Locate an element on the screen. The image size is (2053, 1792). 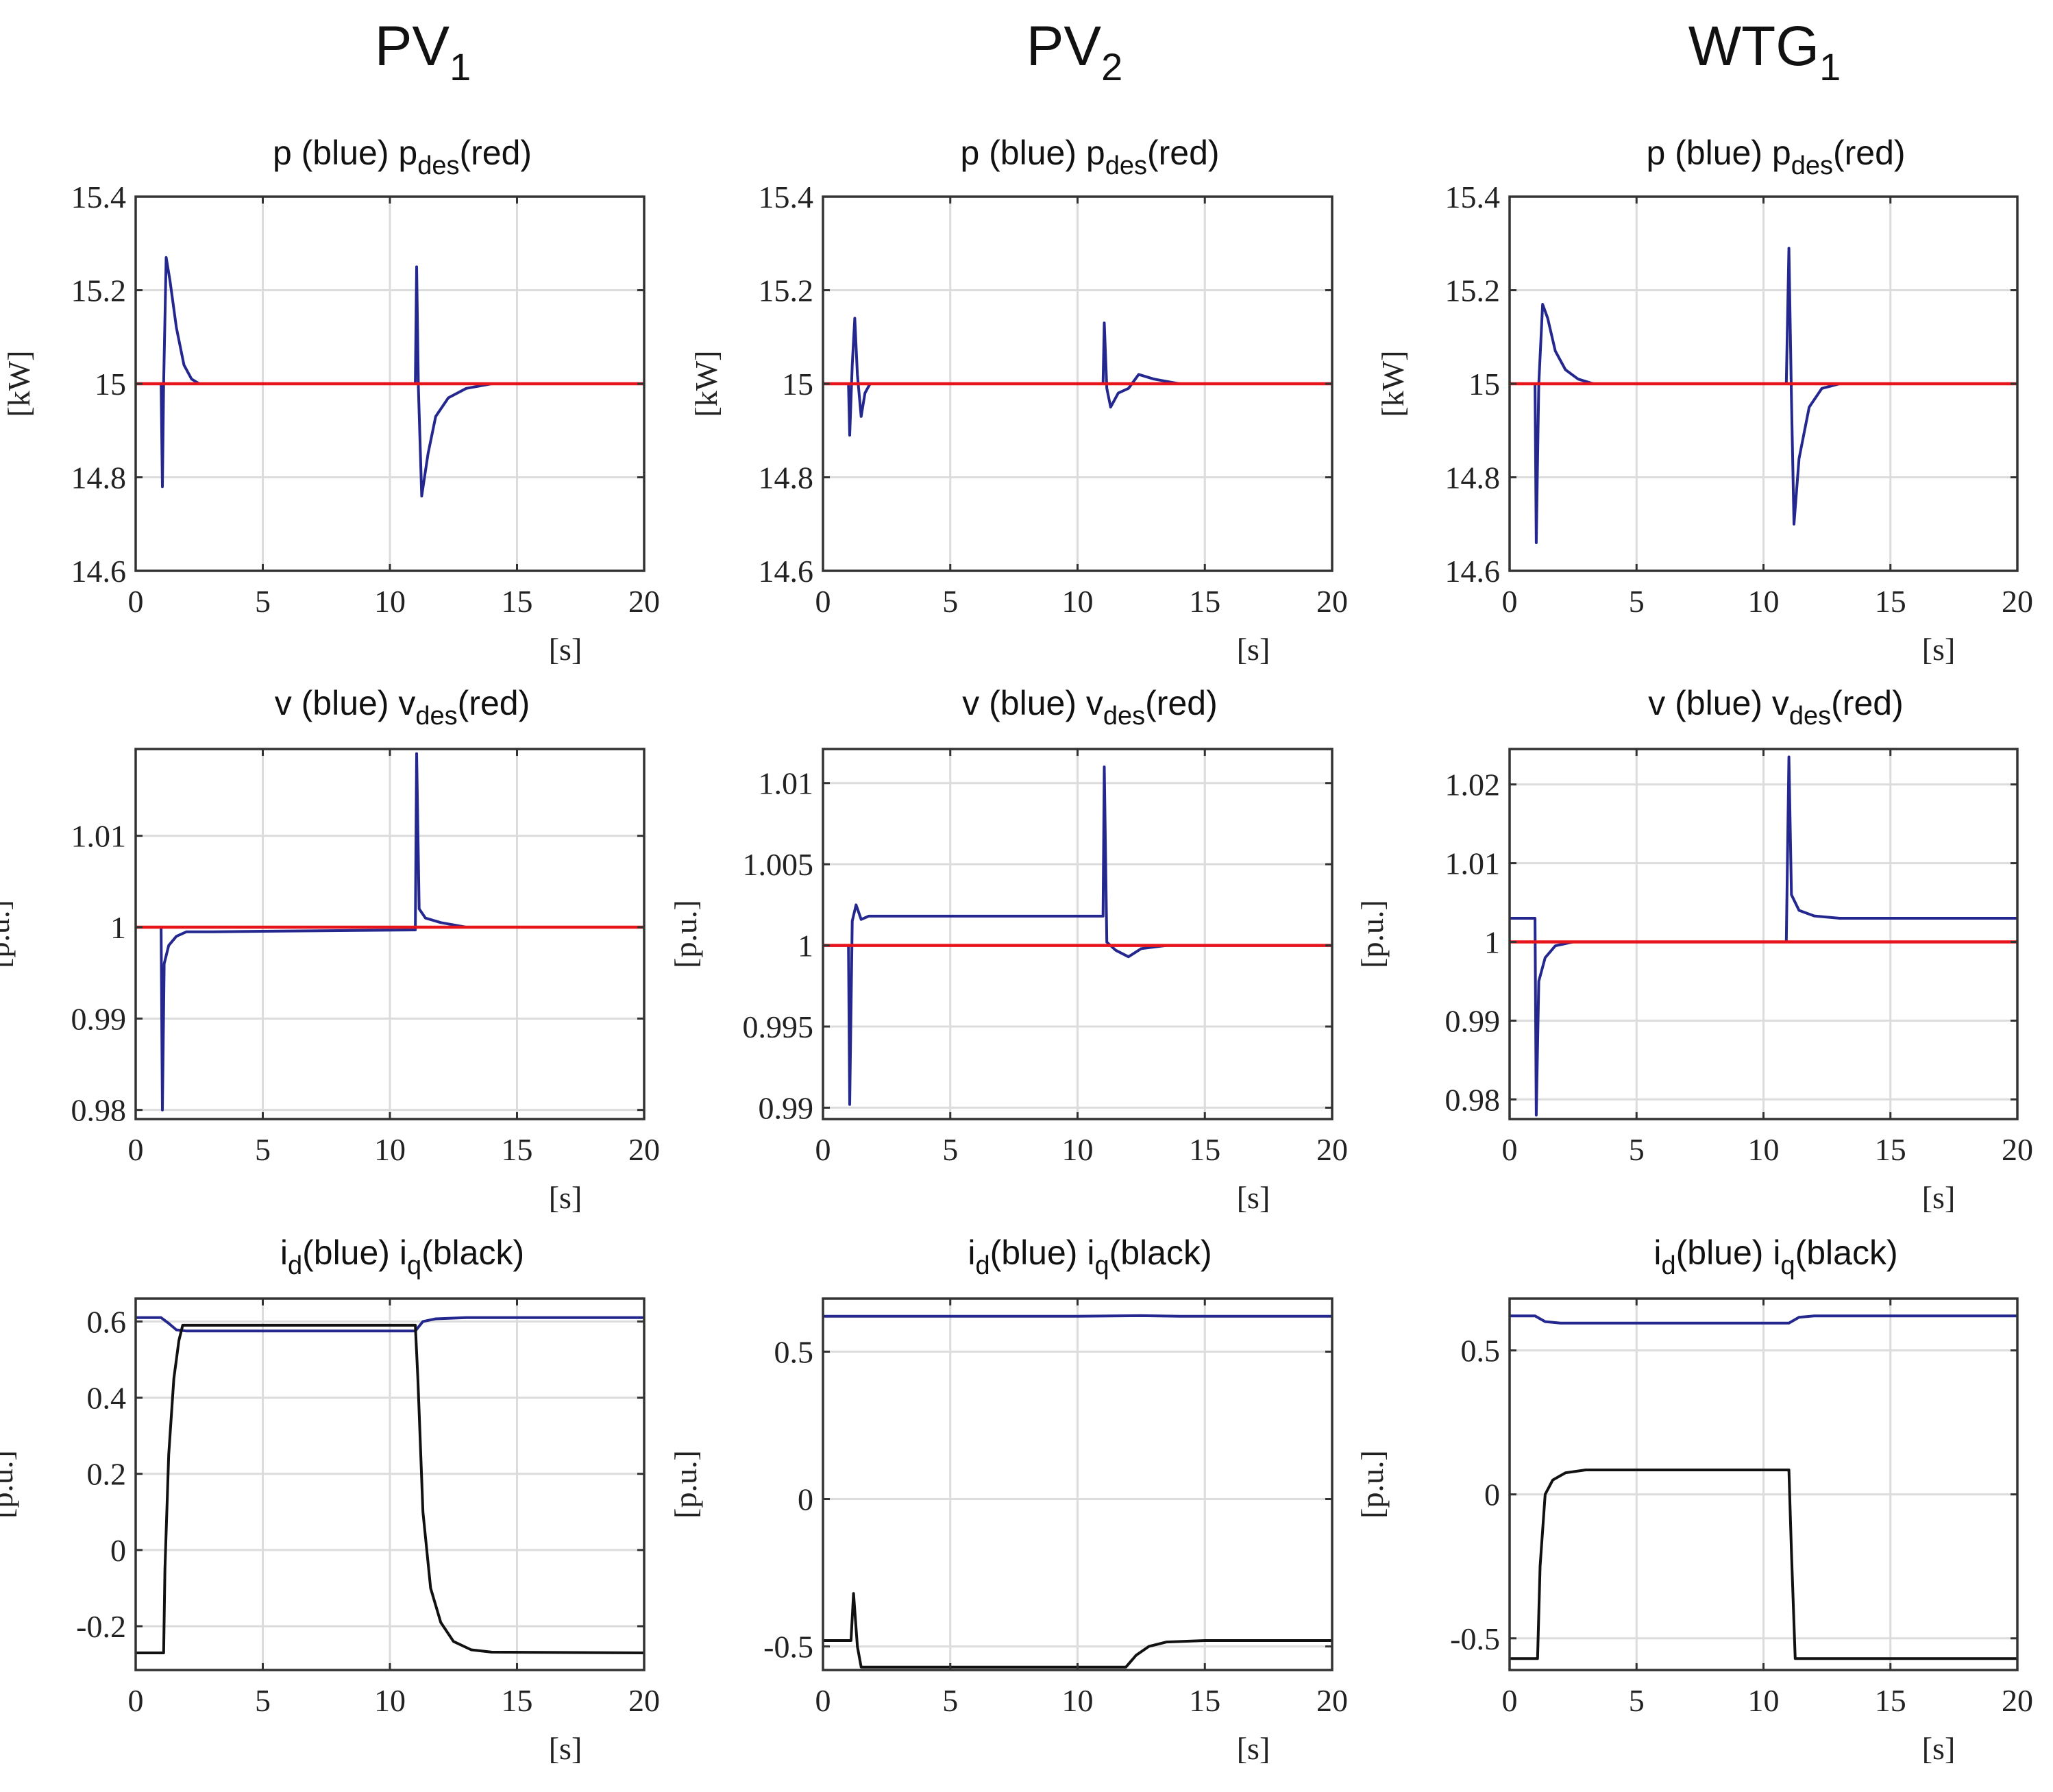
y-axis-label: [kW] is located at coordinates (706, 383).